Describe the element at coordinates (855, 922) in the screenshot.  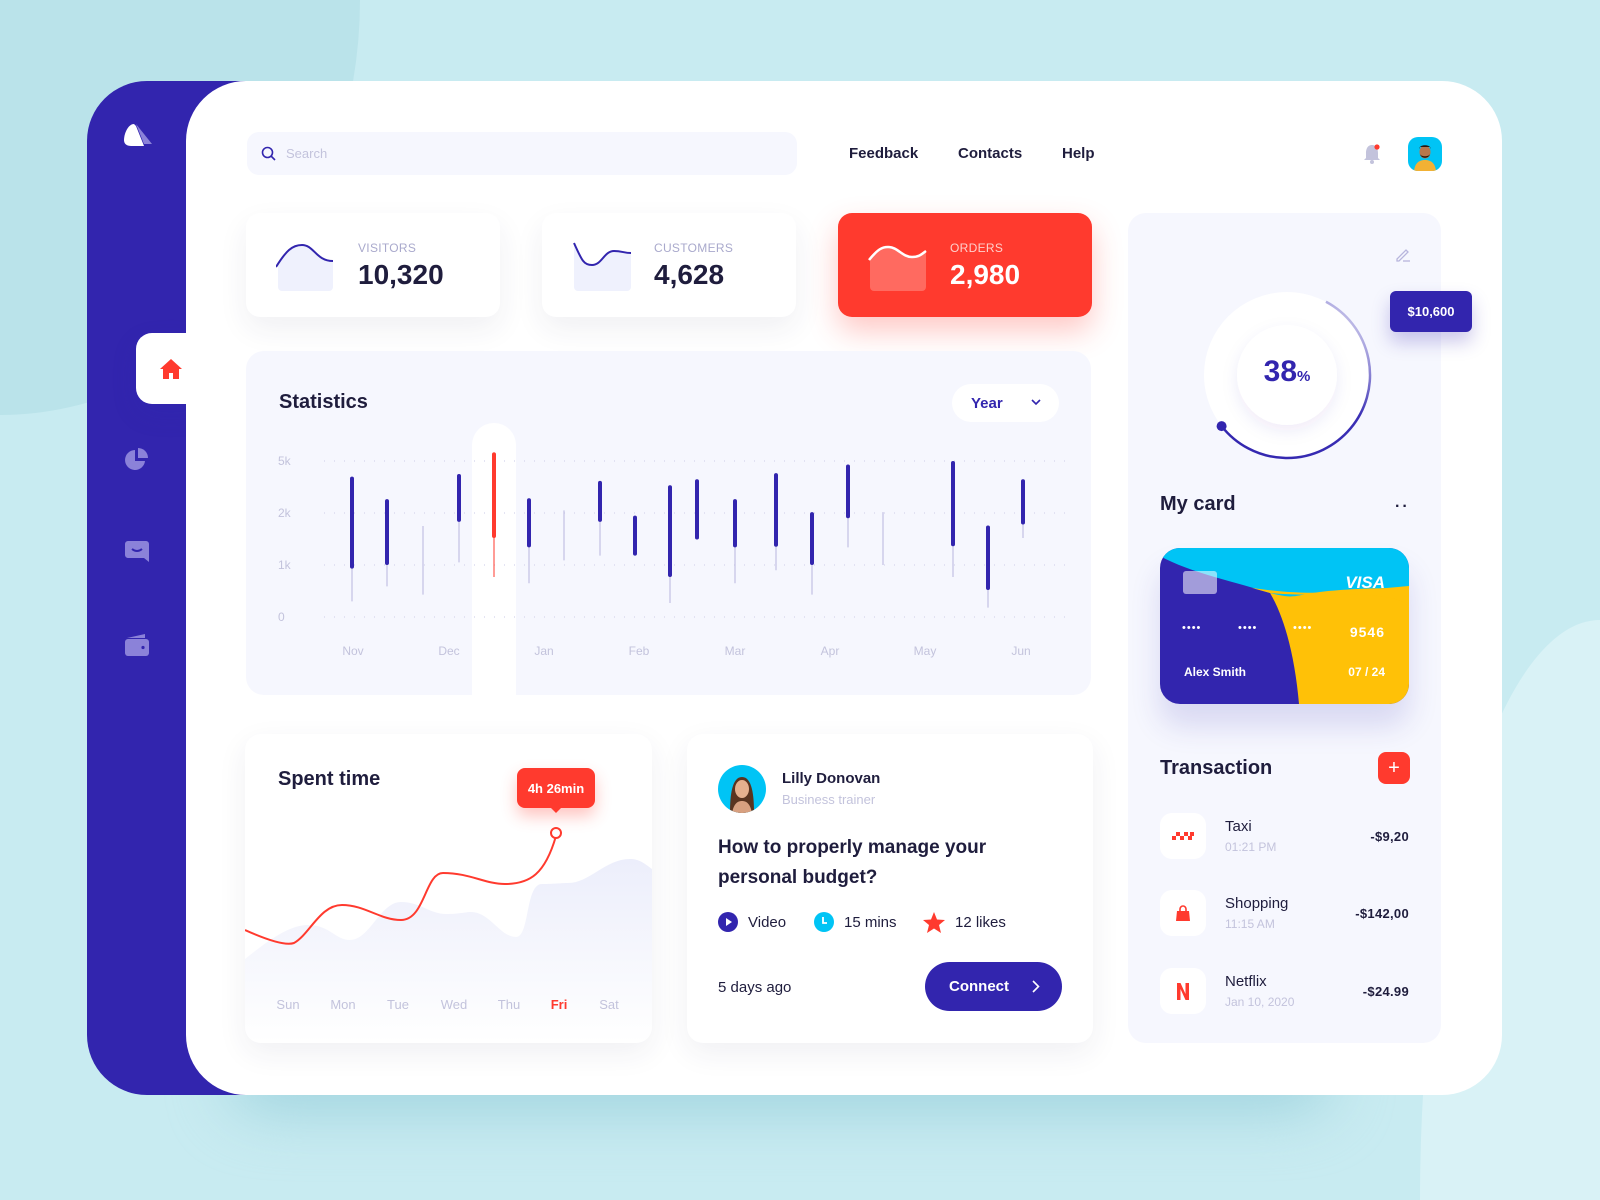
I see `meta-duration: 15 mins` at that location.